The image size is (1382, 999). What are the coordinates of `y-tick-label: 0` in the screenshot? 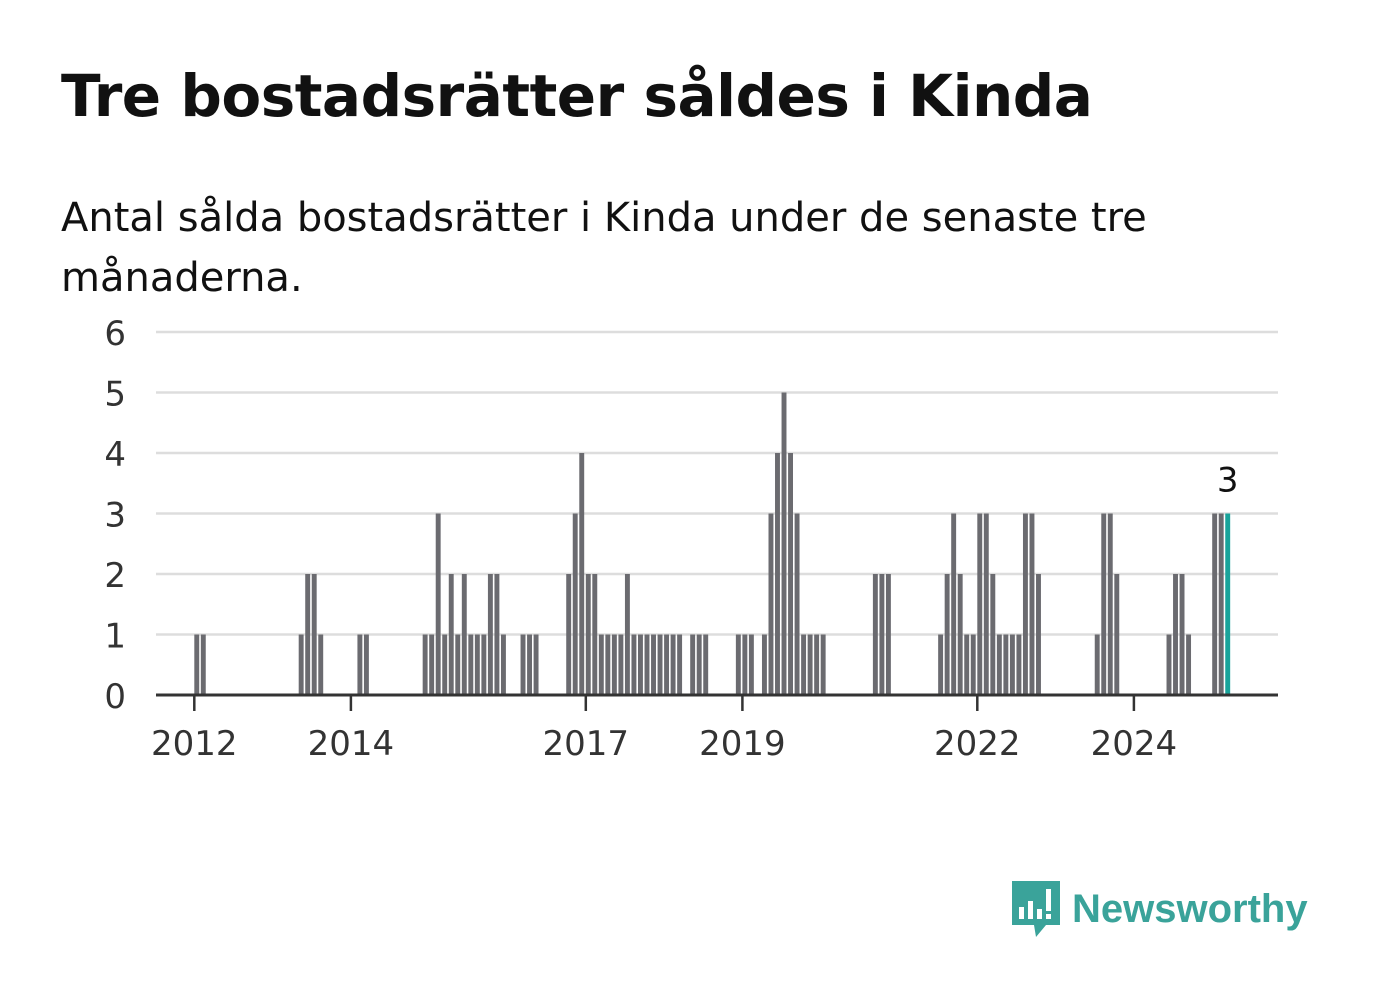 It's located at (115, 697).